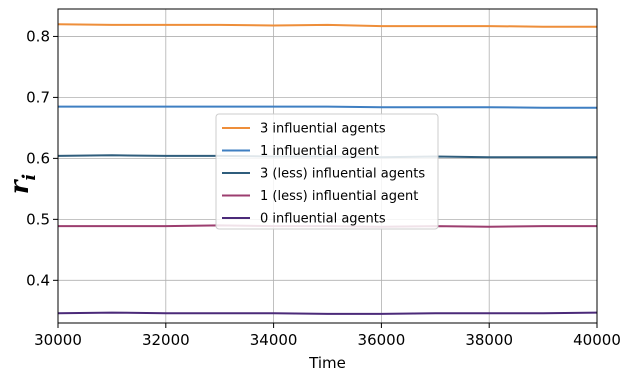  What do you see at coordinates (327, 363) in the screenshot?
I see `x-axis-title: Time` at bounding box center [327, 363].